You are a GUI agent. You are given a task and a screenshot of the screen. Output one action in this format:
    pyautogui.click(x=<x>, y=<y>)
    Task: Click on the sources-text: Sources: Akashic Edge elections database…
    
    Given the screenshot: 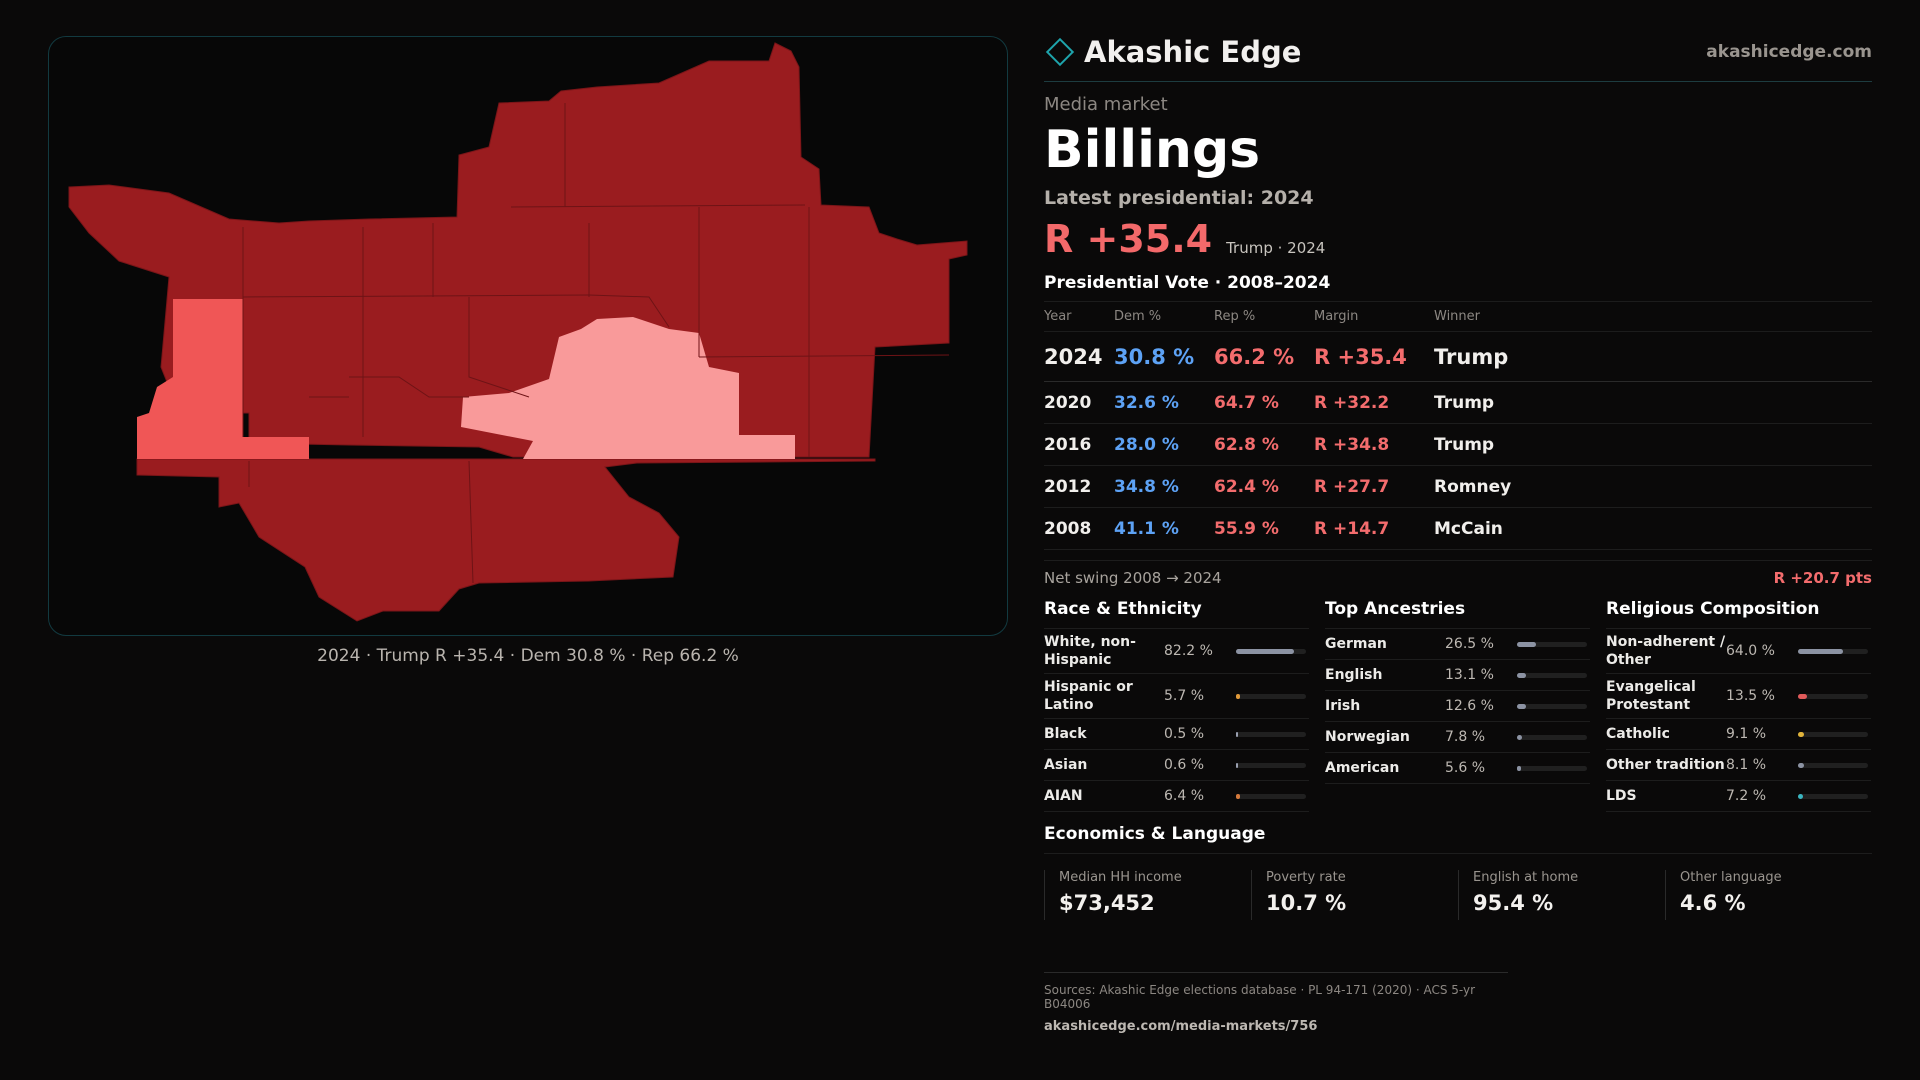 What is the action you would take?
    pyautogui.click(x=1260, y=997)
    